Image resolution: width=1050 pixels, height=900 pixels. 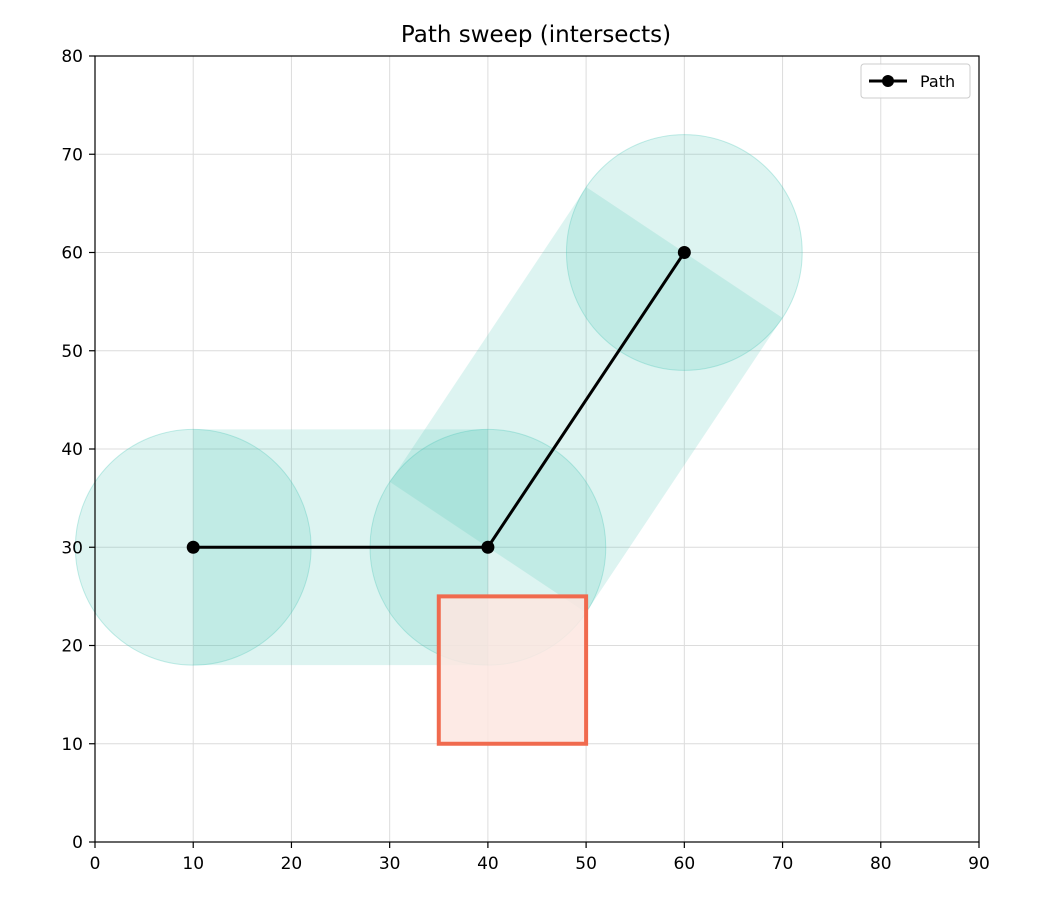 What do you see at coordinates (888, 81) in the screenshot?
I see `legend-marker-swatch` at bounding box center [888, 81].